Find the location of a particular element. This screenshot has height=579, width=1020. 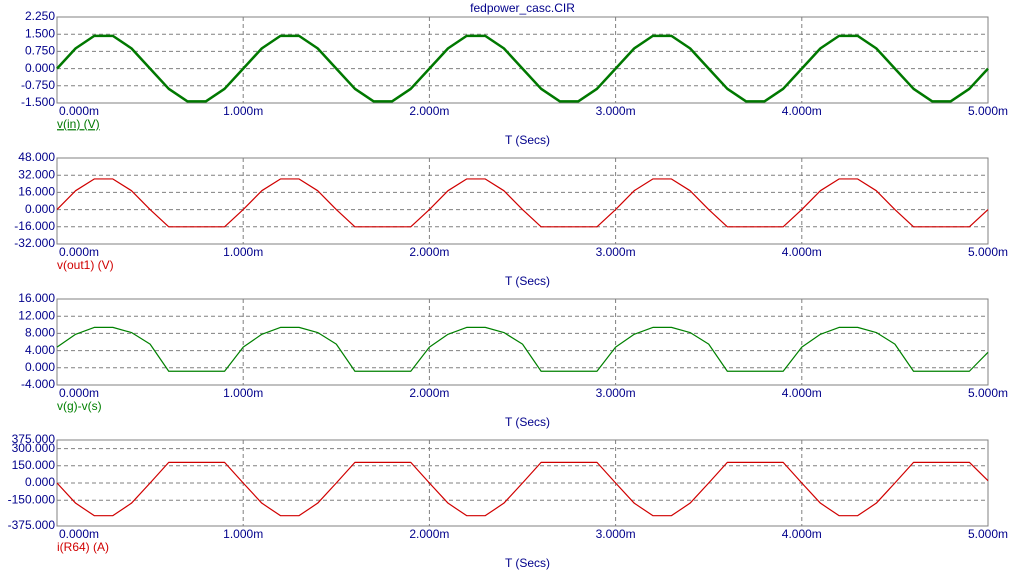

y-tick-label: -4.000 is located at coordinates (38, 384).